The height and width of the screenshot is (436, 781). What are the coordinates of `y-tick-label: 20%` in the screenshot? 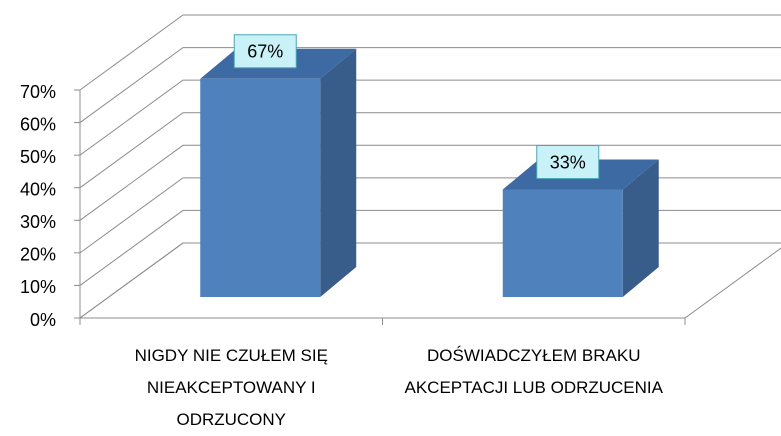 It's located at (38, 255).